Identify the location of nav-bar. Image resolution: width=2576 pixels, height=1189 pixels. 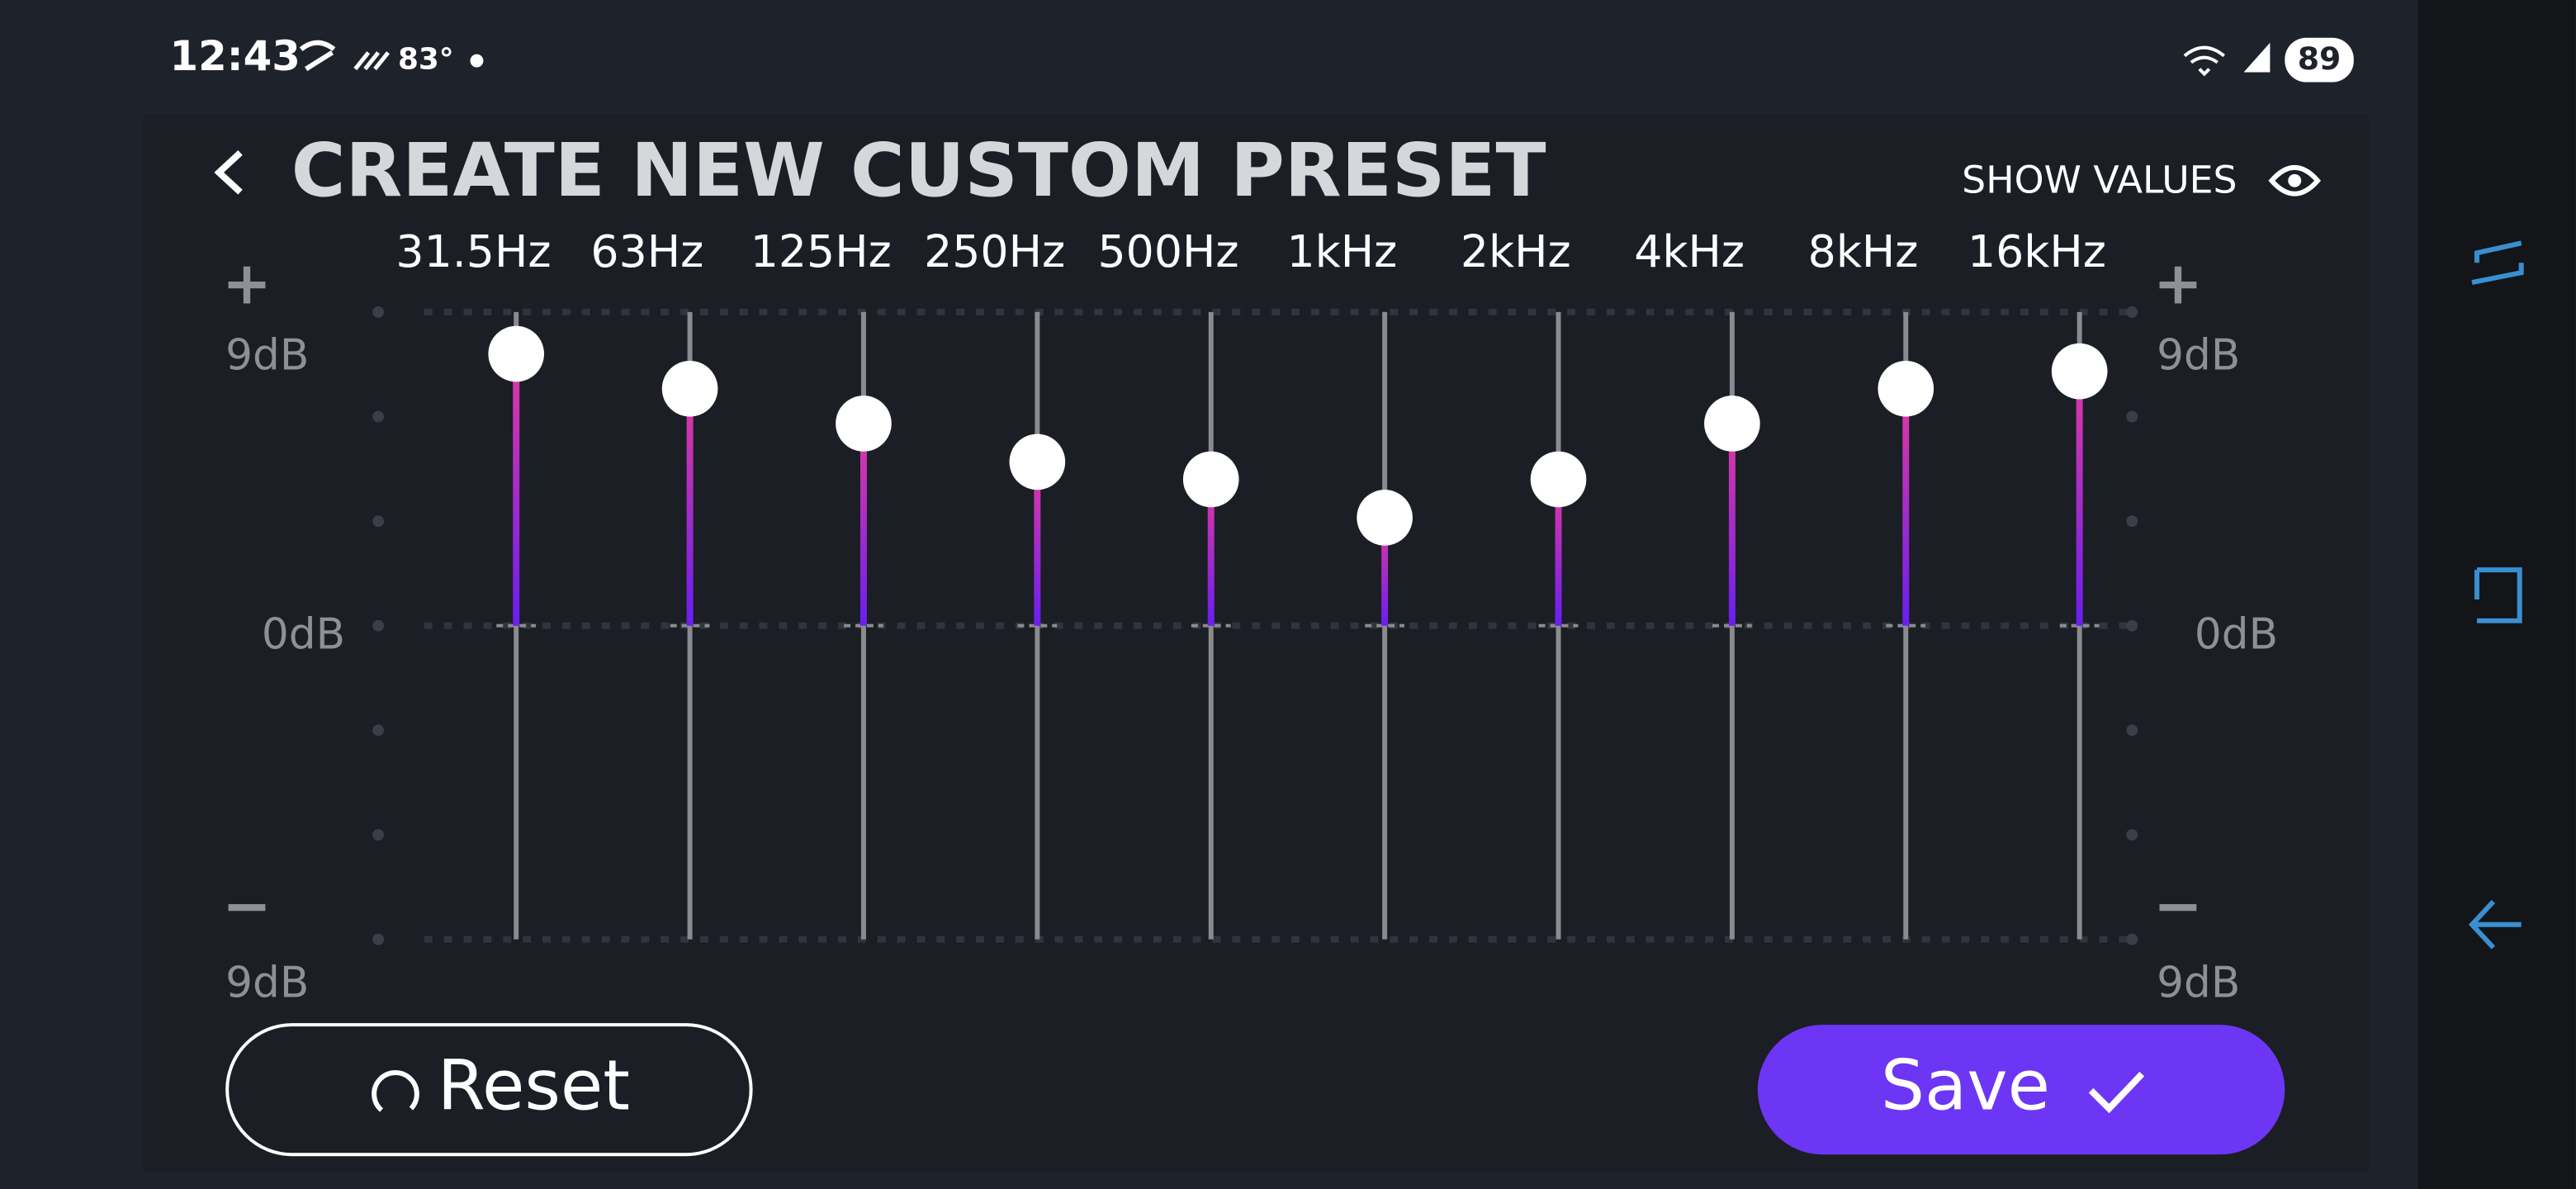
(2496, 594).